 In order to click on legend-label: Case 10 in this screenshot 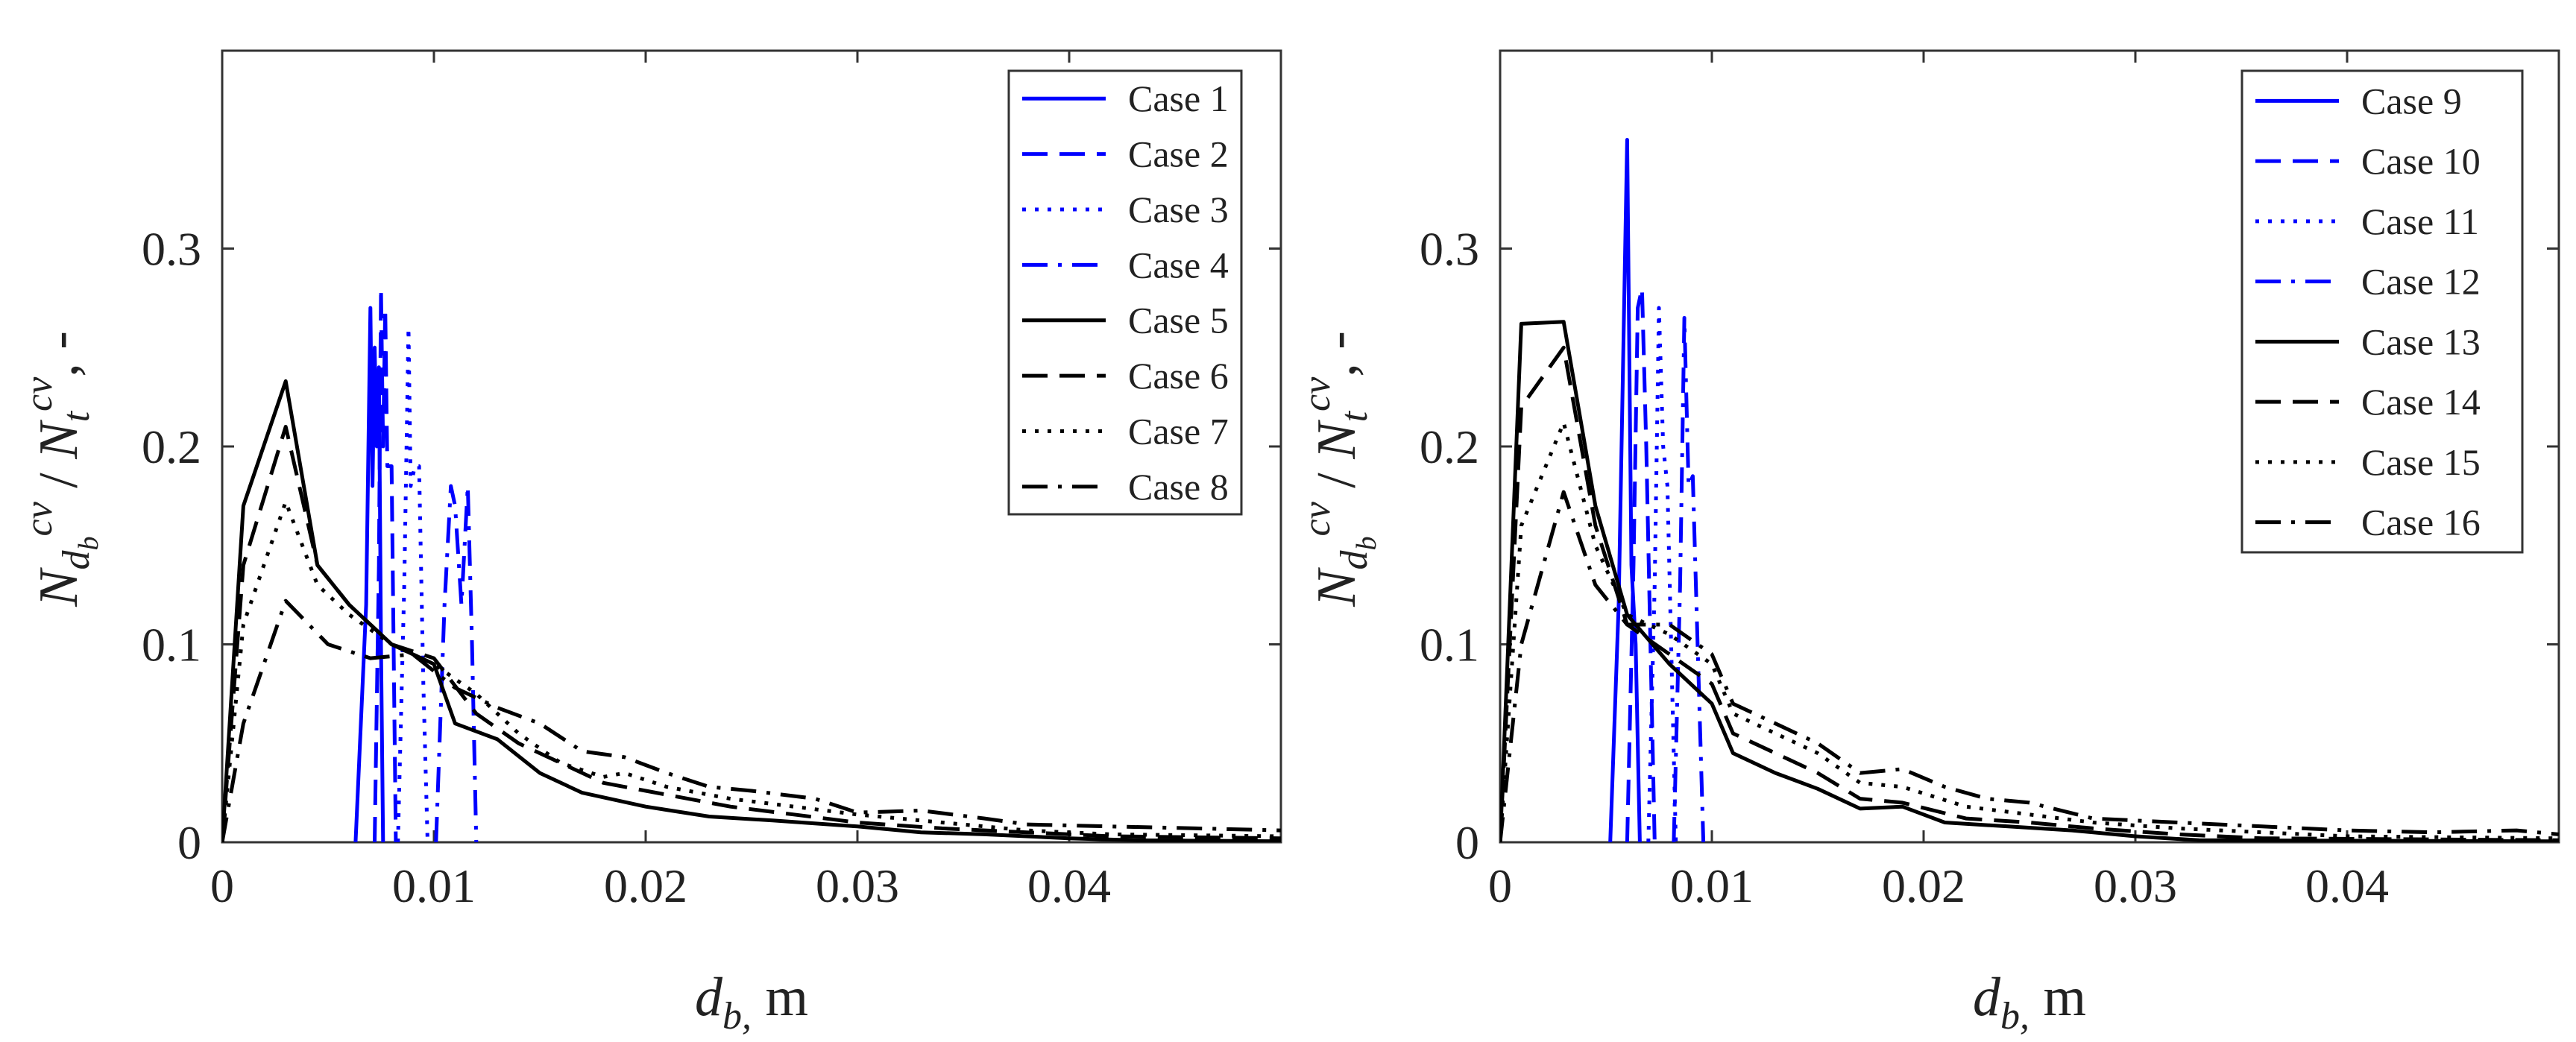, I will do `click(2421, 161)`.